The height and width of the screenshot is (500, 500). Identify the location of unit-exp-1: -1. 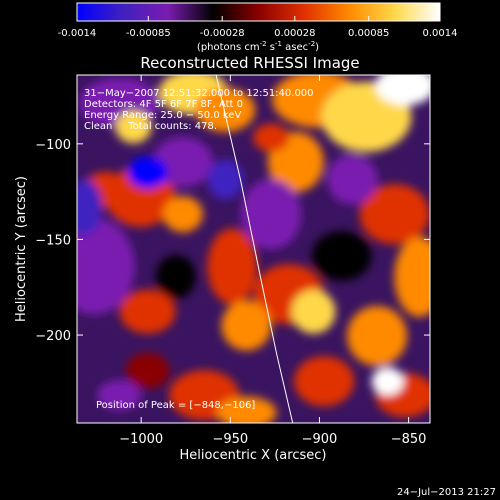
(278, 44).